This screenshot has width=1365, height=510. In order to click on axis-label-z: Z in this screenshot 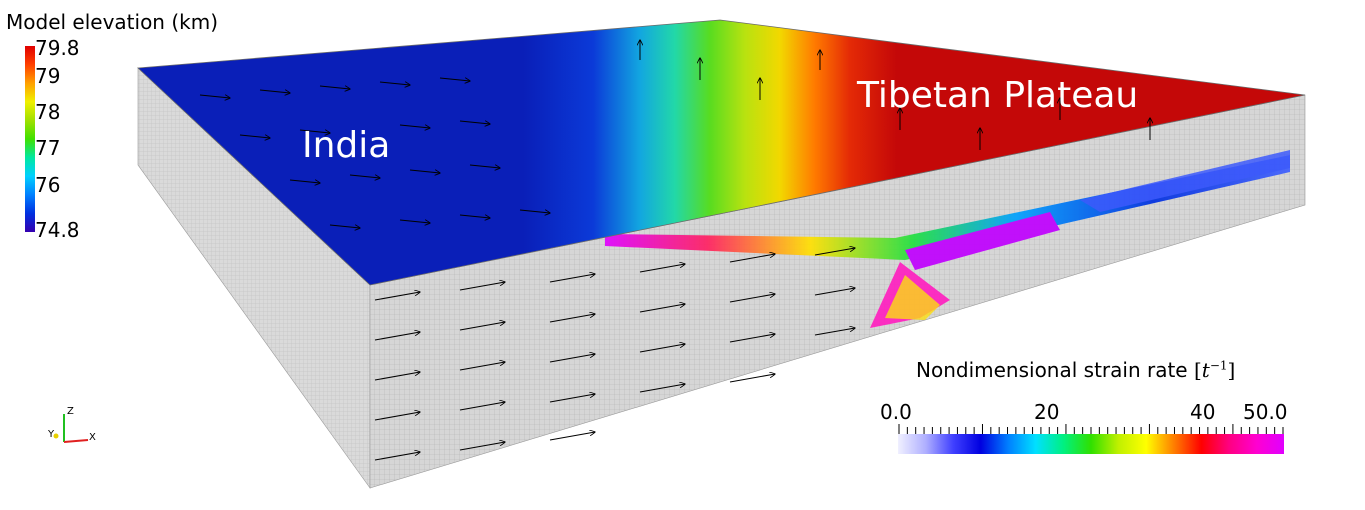, I will do `click(70, 411)`.